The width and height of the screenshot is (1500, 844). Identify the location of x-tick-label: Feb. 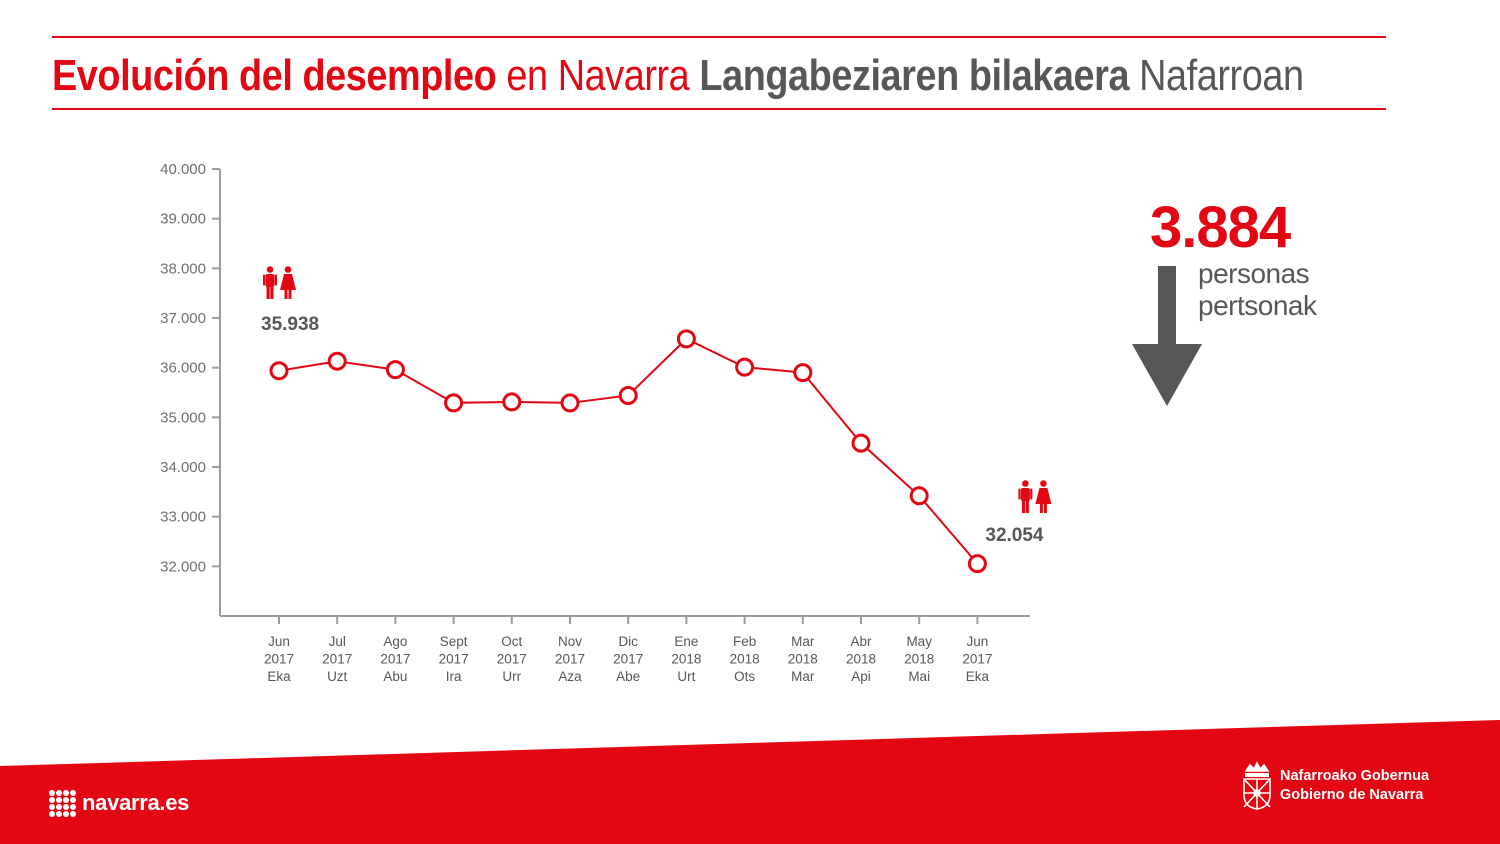
(744, 641).